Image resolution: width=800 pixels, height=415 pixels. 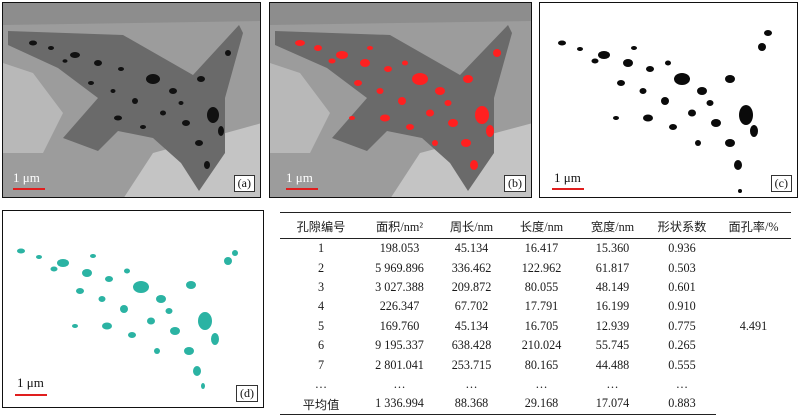 What do you see at coordinates (399, 325) in the screenshot?
I see `cell: 169.760` at bounding box center [399, 325].